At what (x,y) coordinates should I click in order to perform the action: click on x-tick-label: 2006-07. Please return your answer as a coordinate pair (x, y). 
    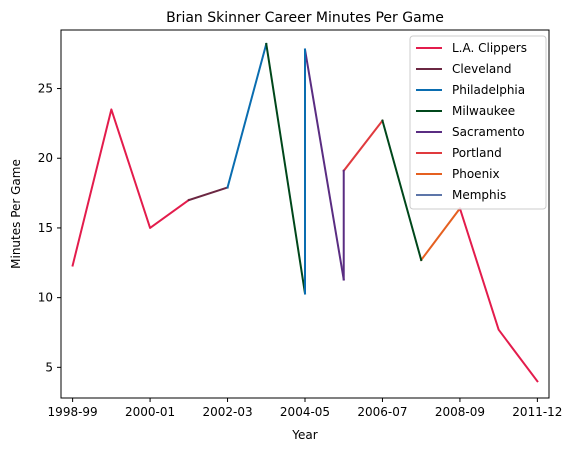
    Looking at the image, I should click on (382, 412).